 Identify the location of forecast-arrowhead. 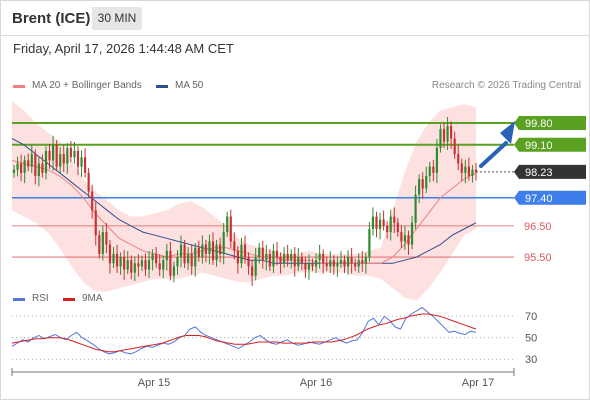
(507, 132).